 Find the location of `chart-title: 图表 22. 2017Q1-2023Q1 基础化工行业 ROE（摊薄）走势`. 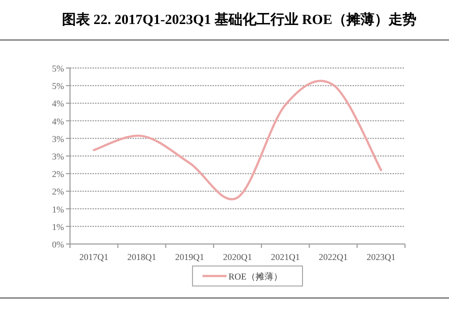

chart-title: 图表 22. 2017Q1-2023Q1 基础化工行业 ROE（摊薄）走势 is located at coordinates (239, 20).